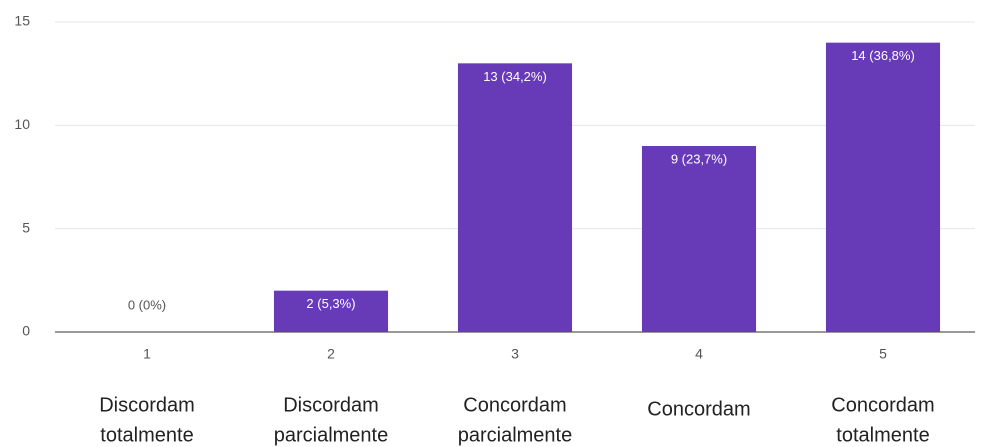 This screenshot has width=982, height=447. What do you see at coordinates (883, 55) in the screenshot?
I see `value-label: 14 (36,8%)` at bounding box center [883, 55].